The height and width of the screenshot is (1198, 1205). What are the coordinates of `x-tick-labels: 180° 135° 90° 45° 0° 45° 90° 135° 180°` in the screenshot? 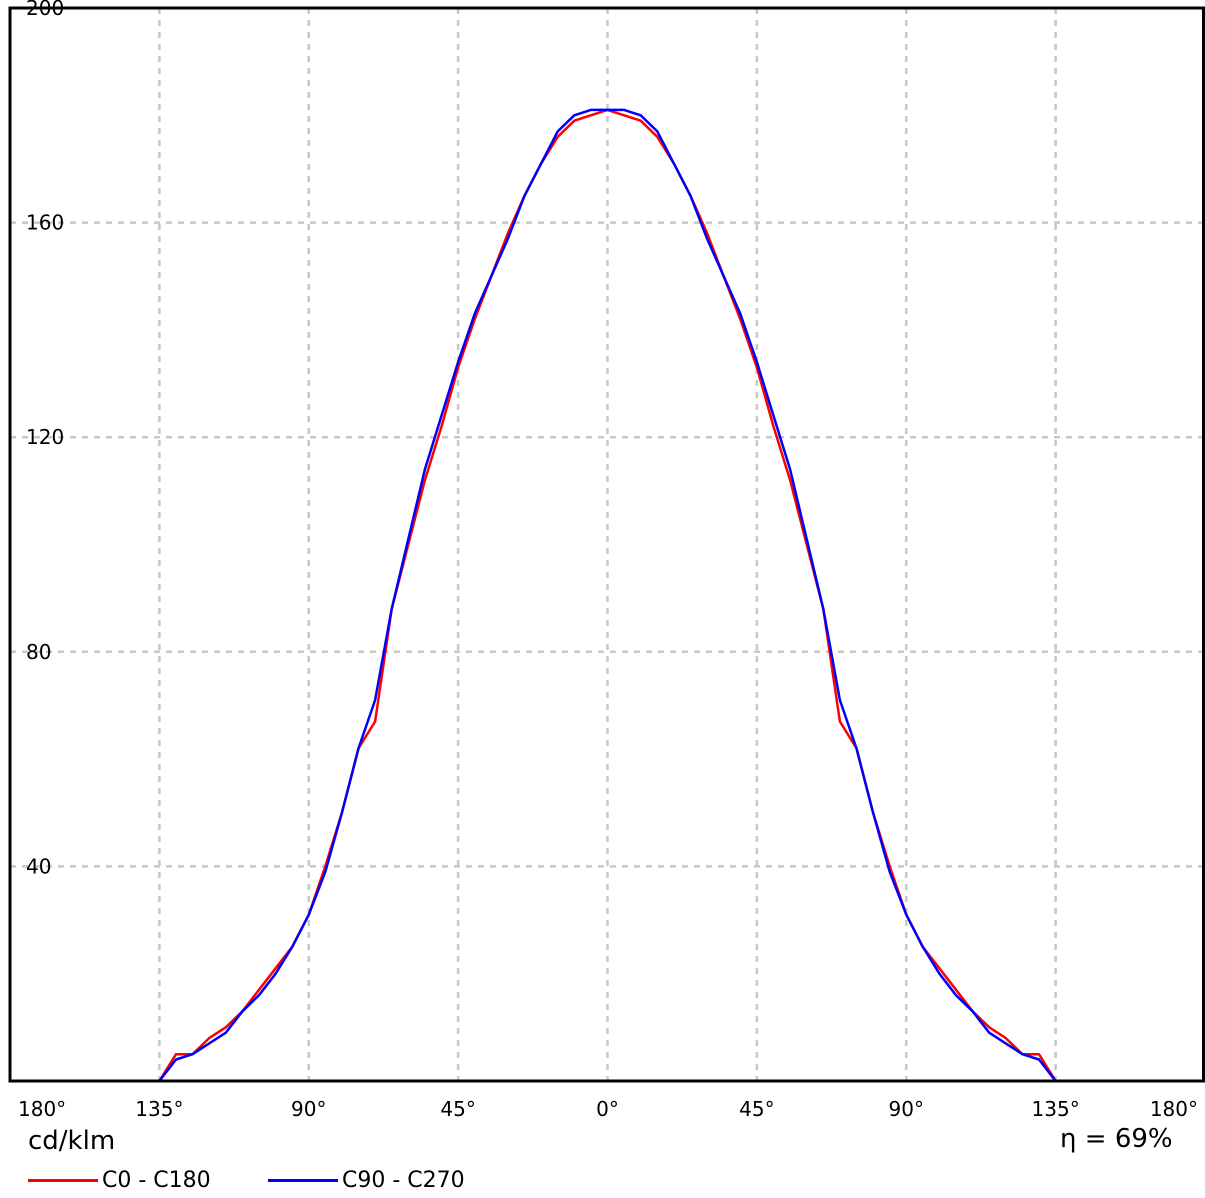 It's located at (608, 1109).